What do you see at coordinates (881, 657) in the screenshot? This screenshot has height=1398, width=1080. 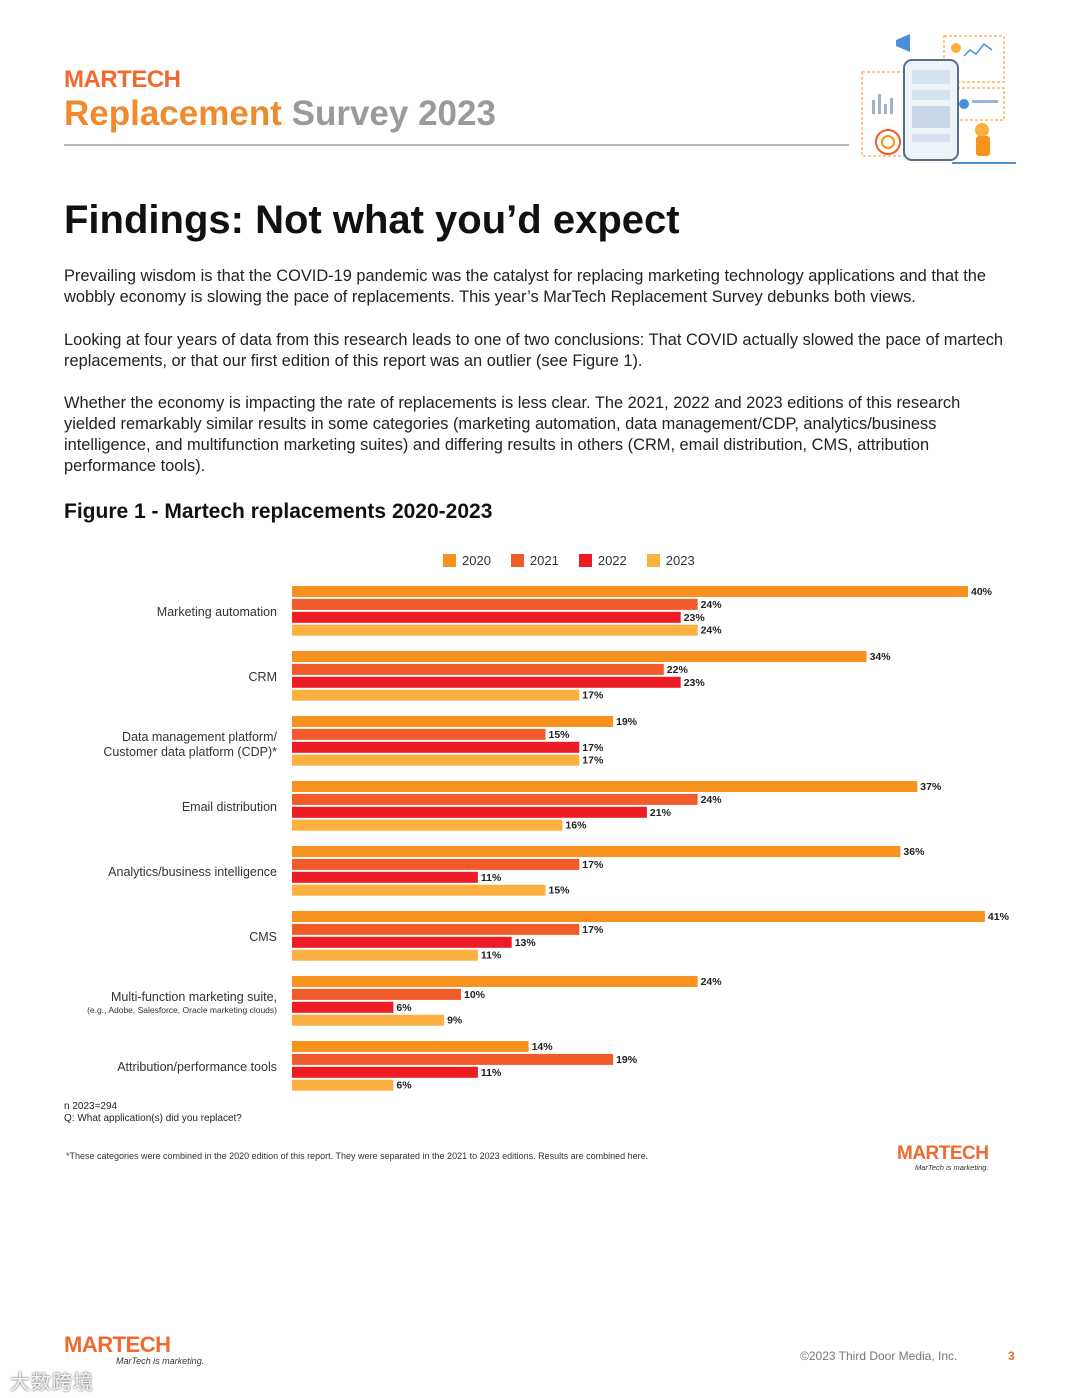 I see `data-label: 34%` at bounding box center [881, 657].